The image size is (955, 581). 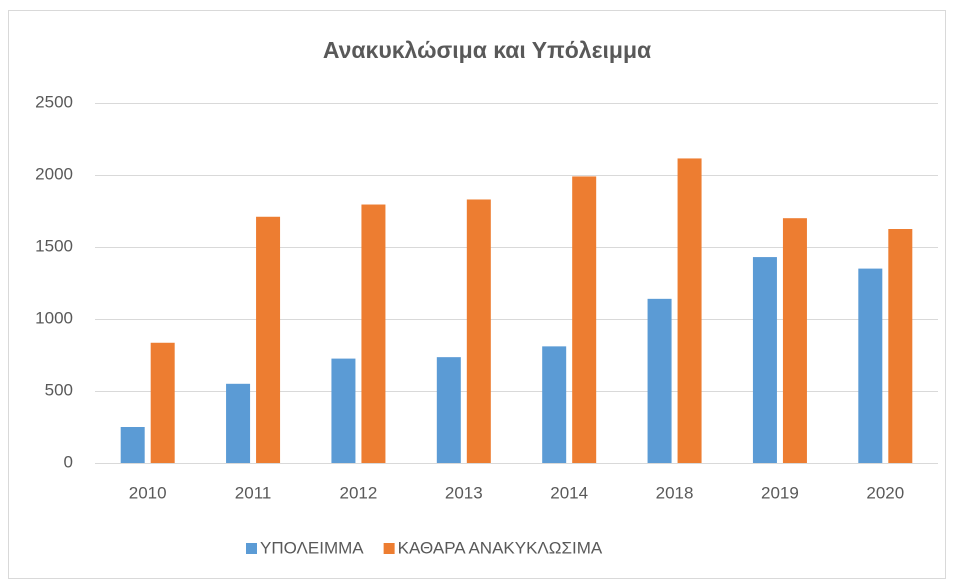 I want to click on y-tick-label: 2000, so click(x=54, y=173).